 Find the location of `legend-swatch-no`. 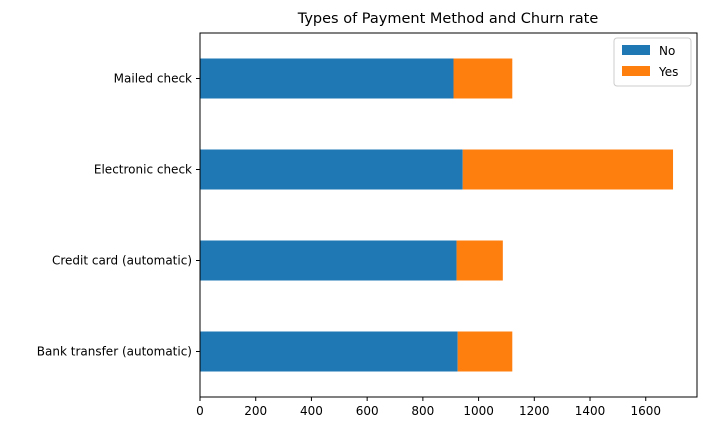

legend-swatch-no is located at coordinates (636, 50).